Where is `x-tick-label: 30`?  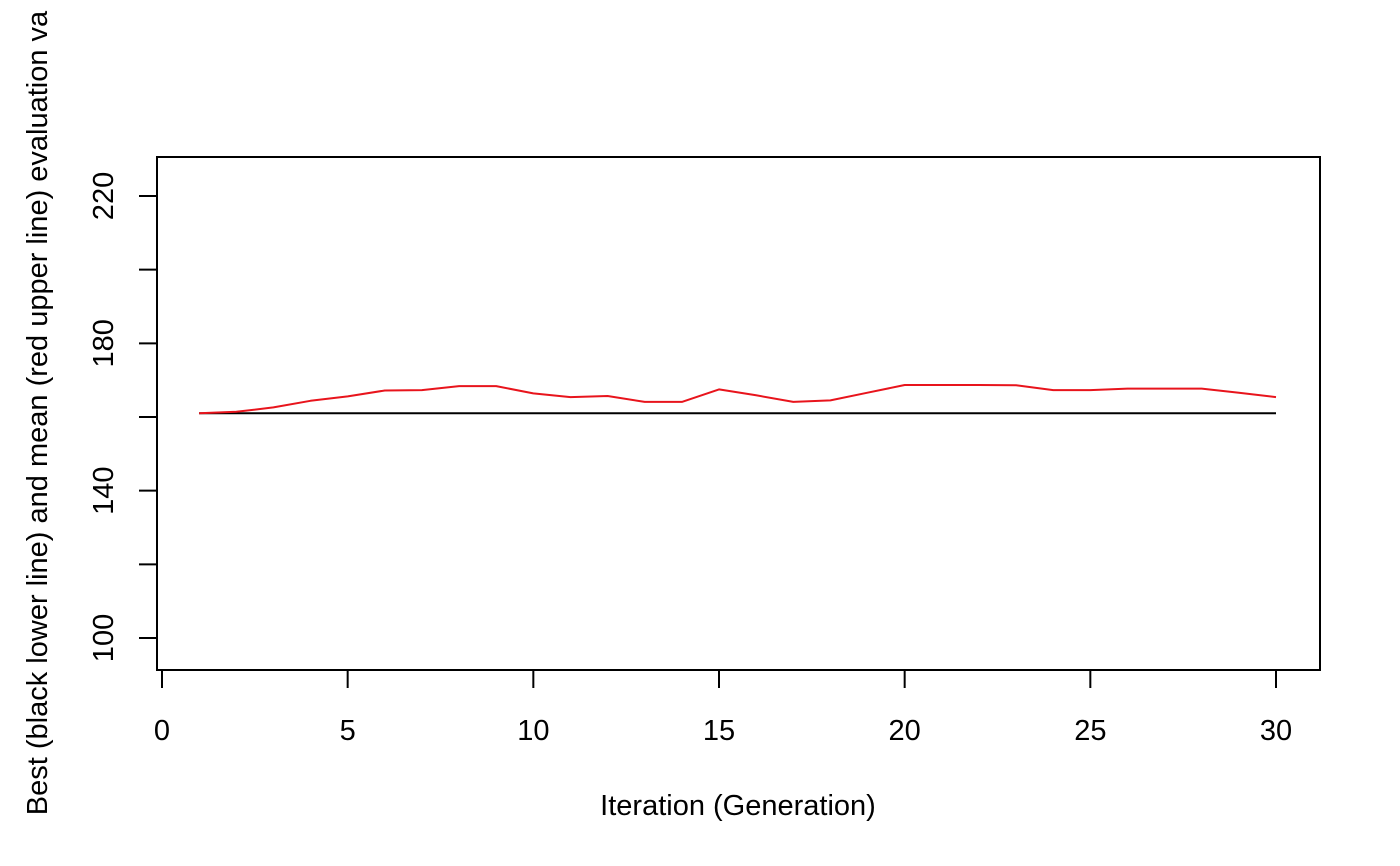 x-tick-label: 30 is located at coordinates (1276, 731).